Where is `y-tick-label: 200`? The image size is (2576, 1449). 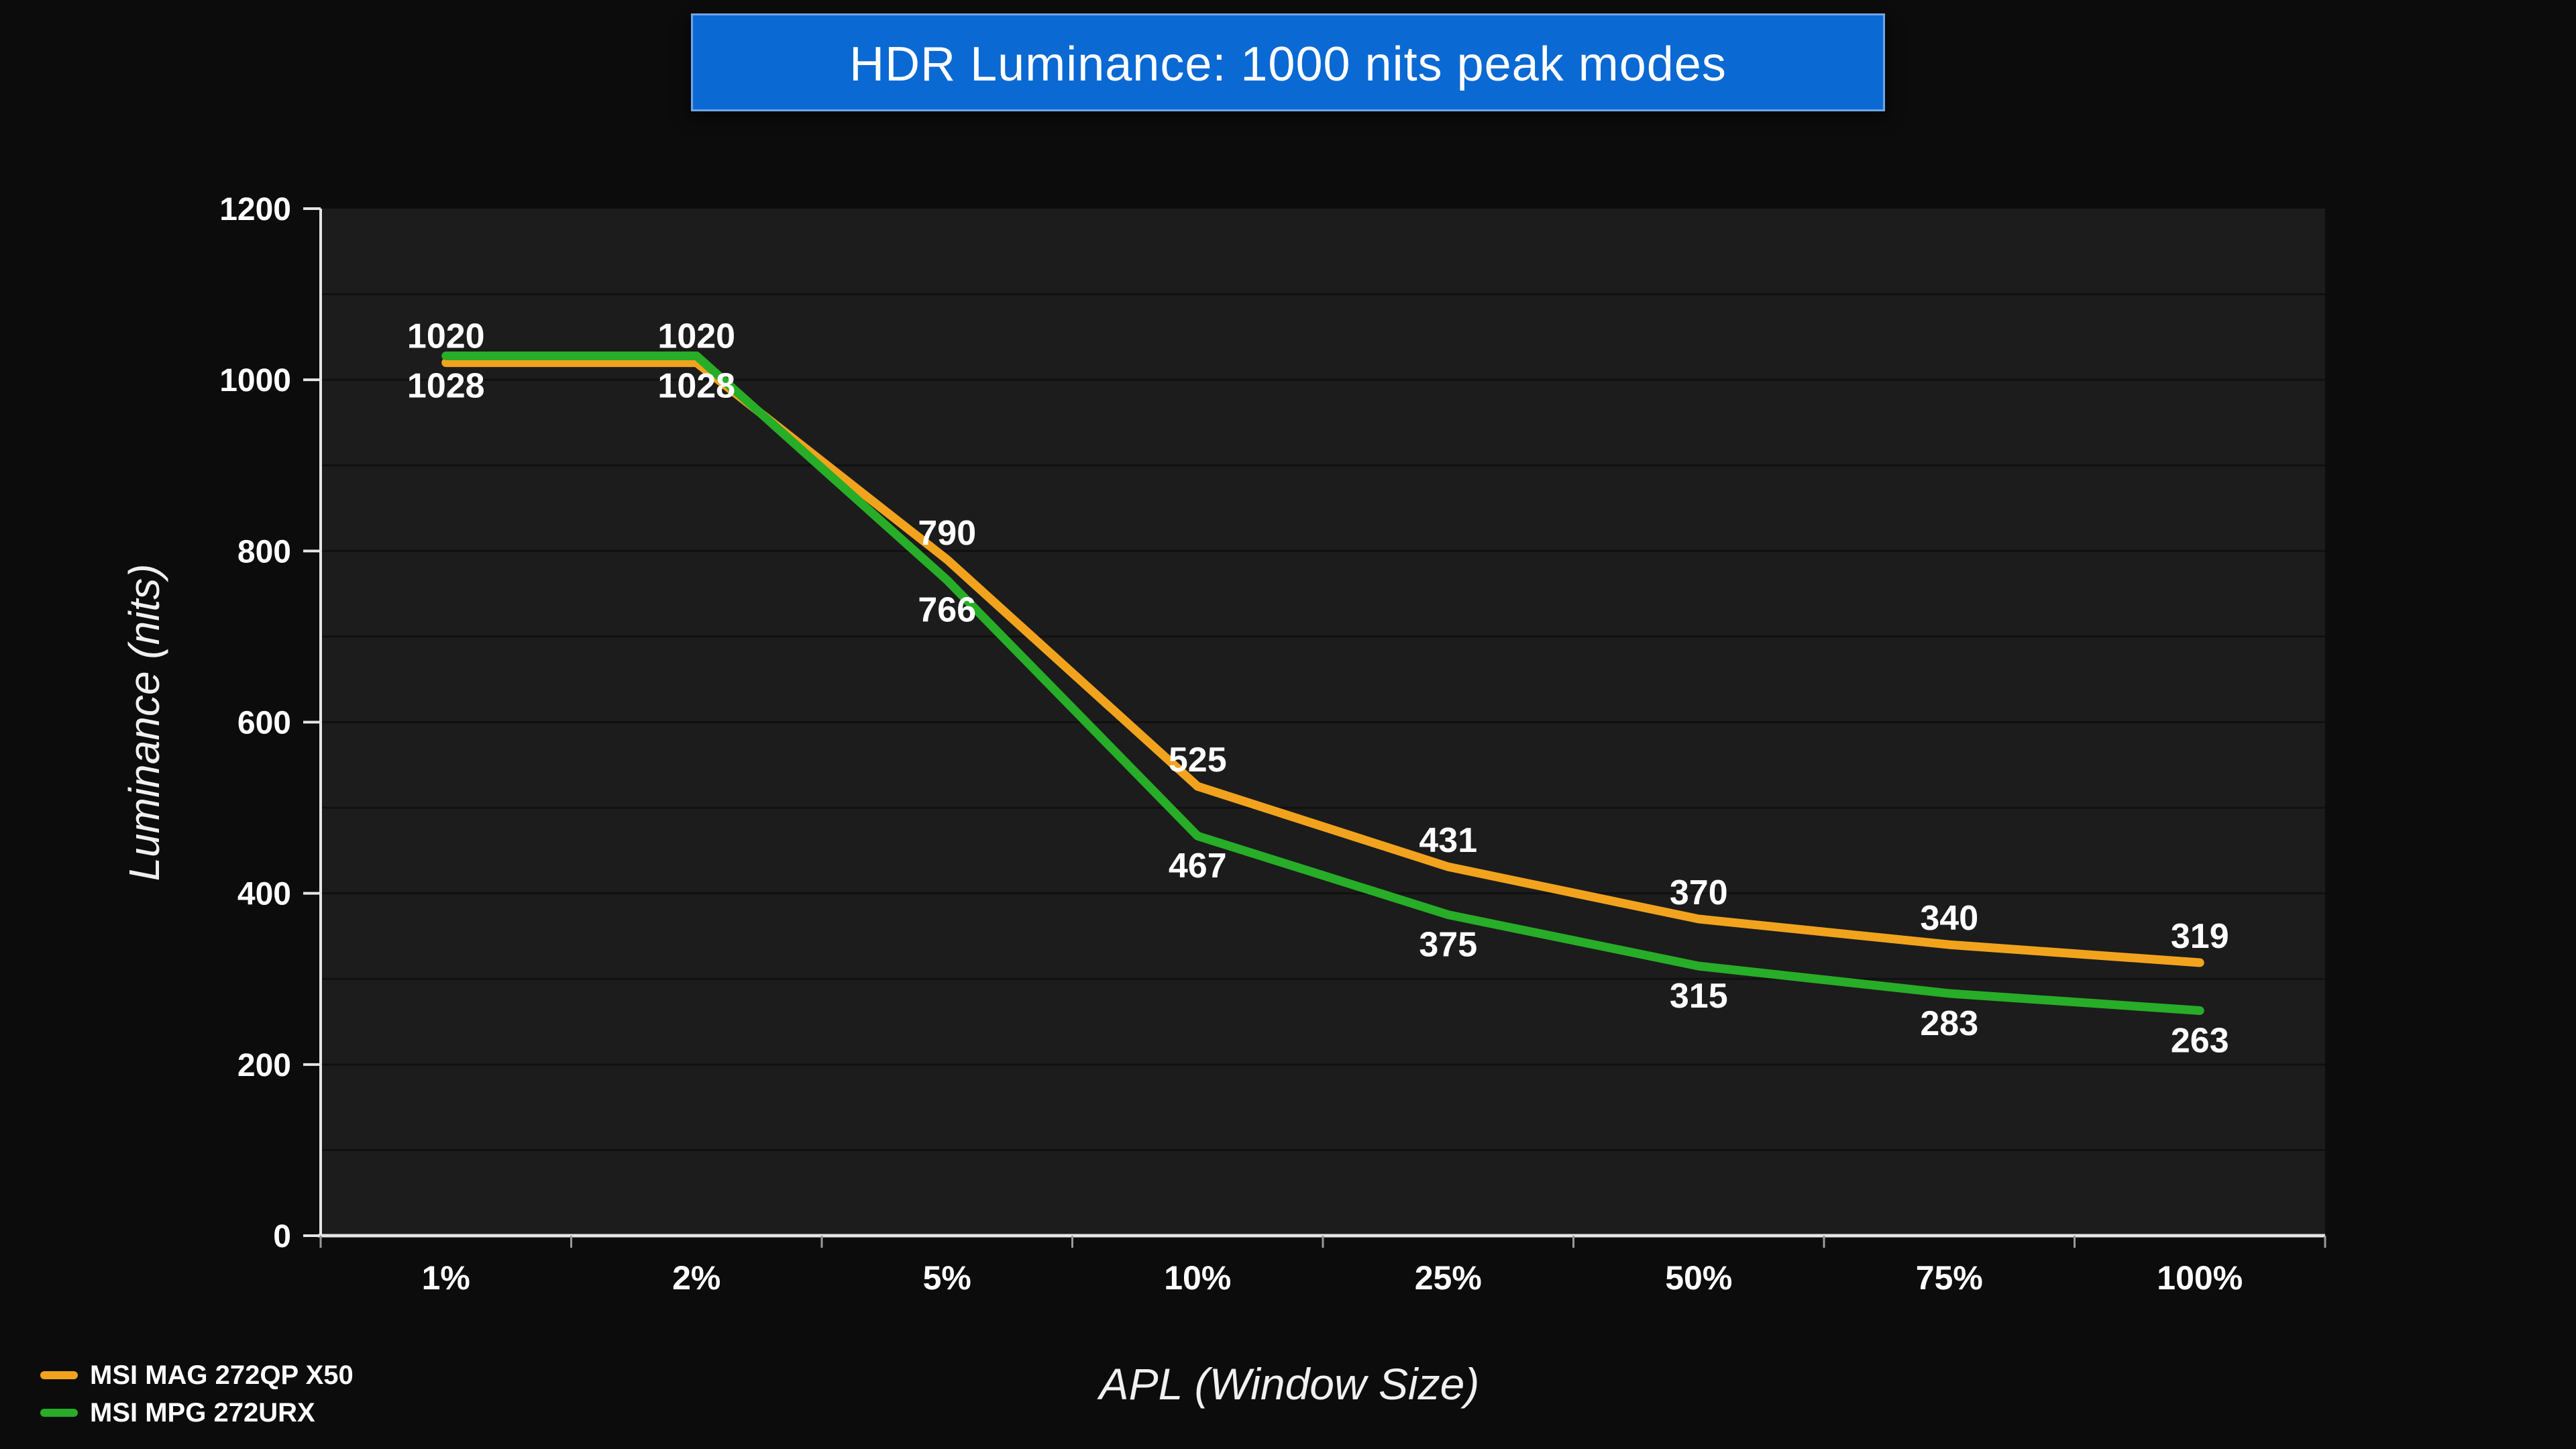
y-tick-label: 200 is located at coordinates (264, 1065).